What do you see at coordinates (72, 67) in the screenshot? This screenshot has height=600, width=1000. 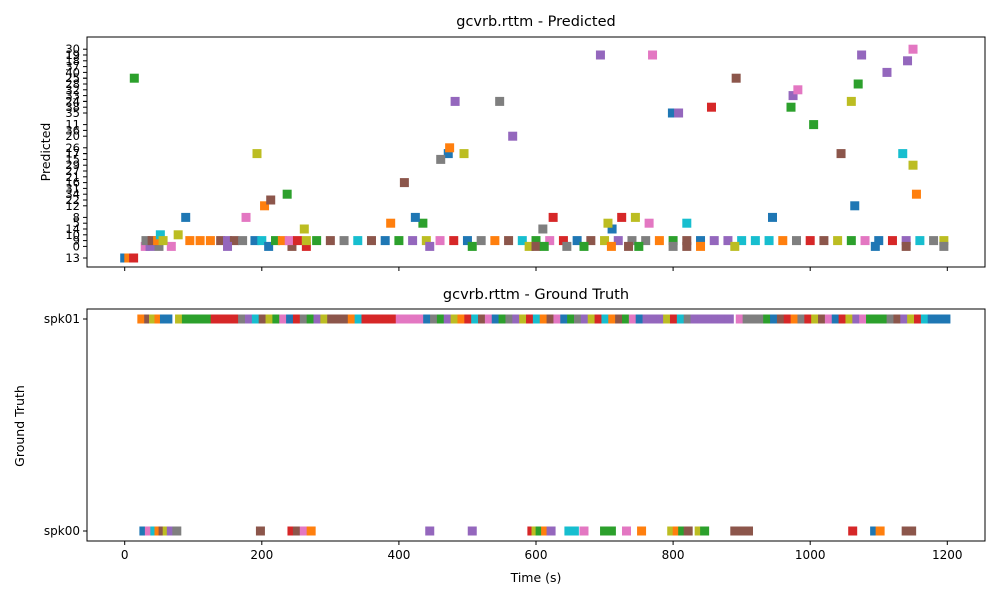 I see `y-tick-label: 37` at bounding box center [72, 67].